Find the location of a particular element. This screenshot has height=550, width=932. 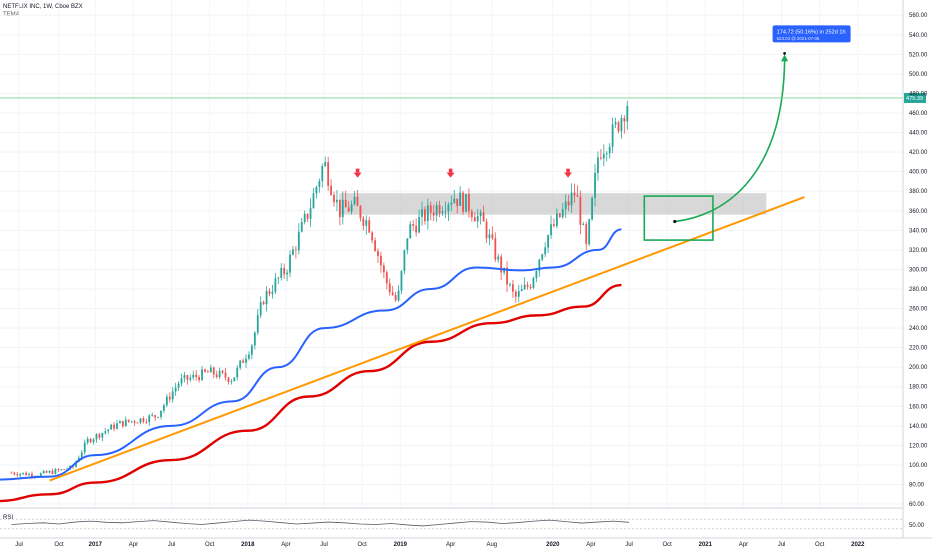

y-tick-label: 380.00 is located at coordinates (918, 192).